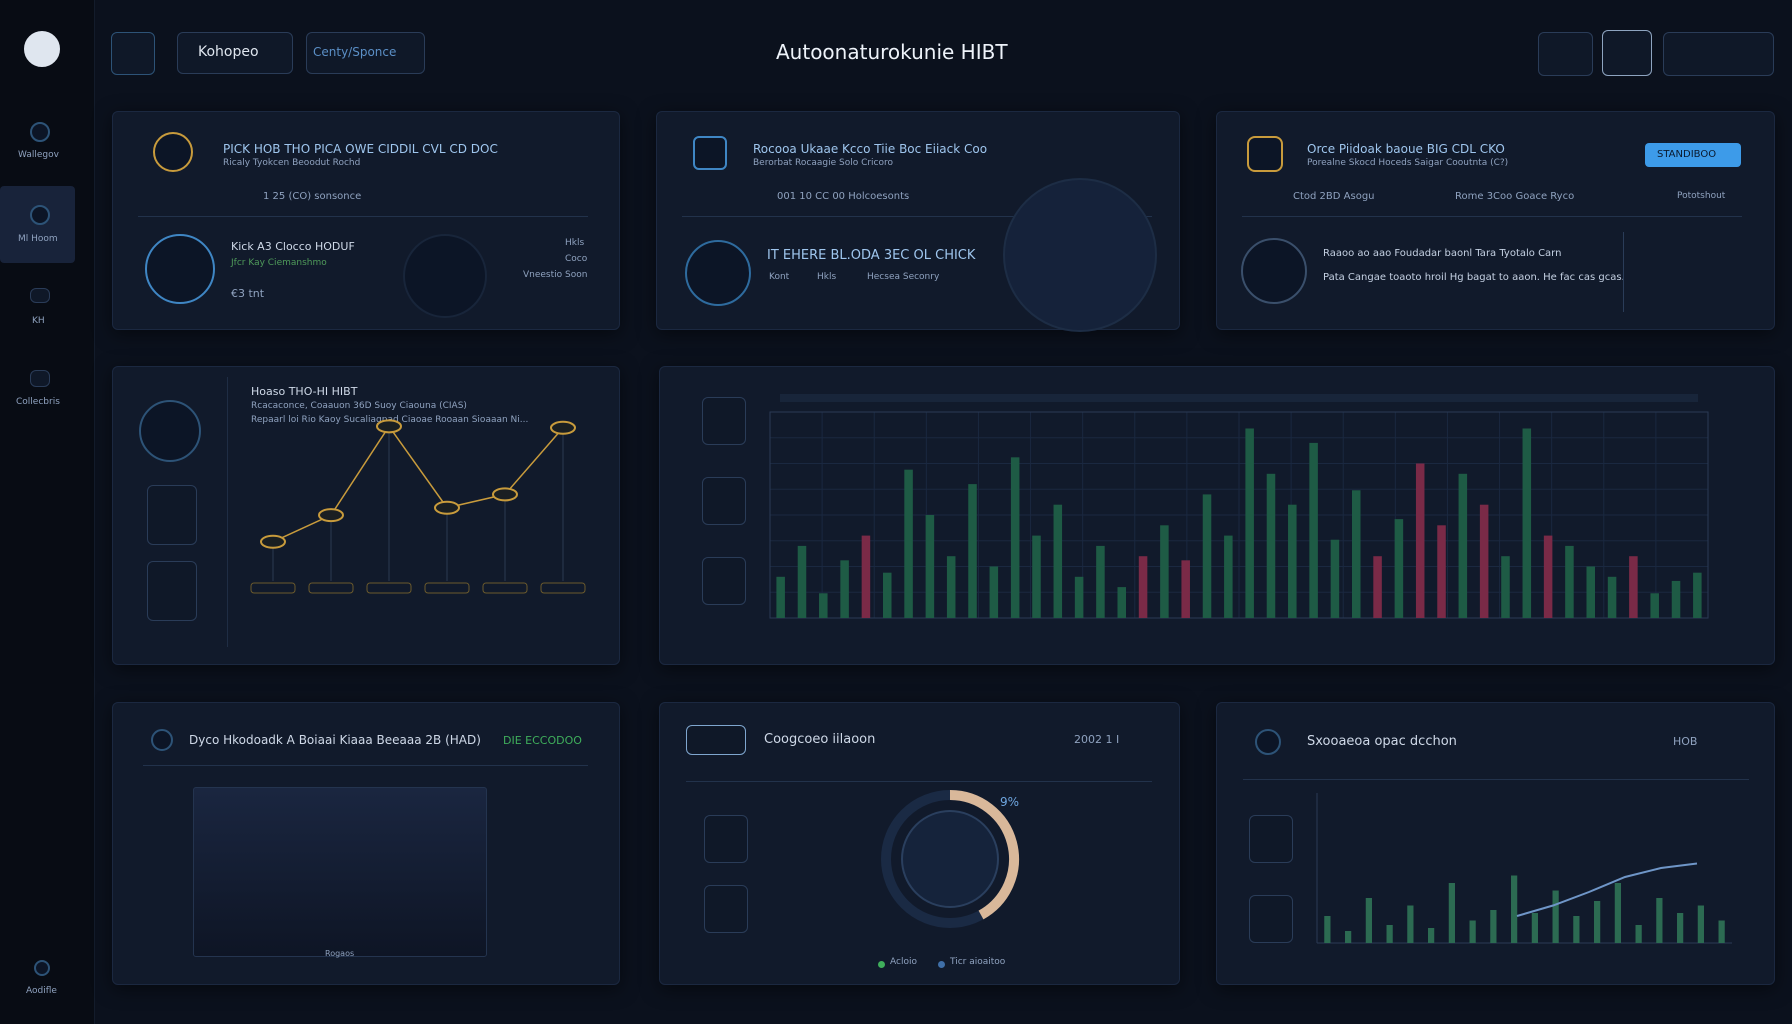 Image resolution: width=1792 pixels, height=1024 pixels. I want to click on card-meta: Pototshout, so click(1701, 196).